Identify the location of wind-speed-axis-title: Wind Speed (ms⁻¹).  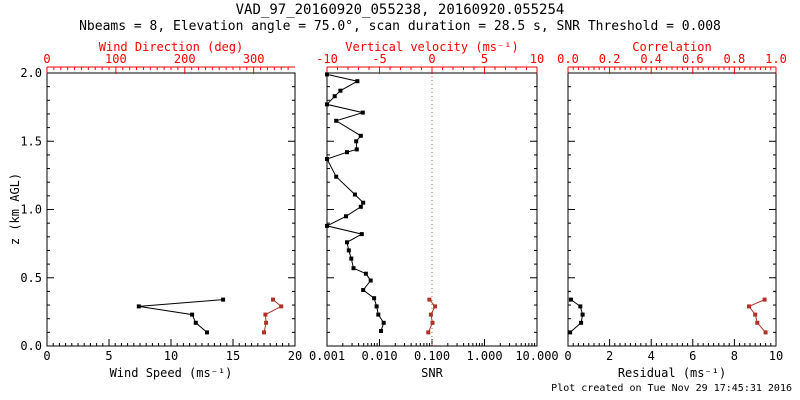
(171, 373).